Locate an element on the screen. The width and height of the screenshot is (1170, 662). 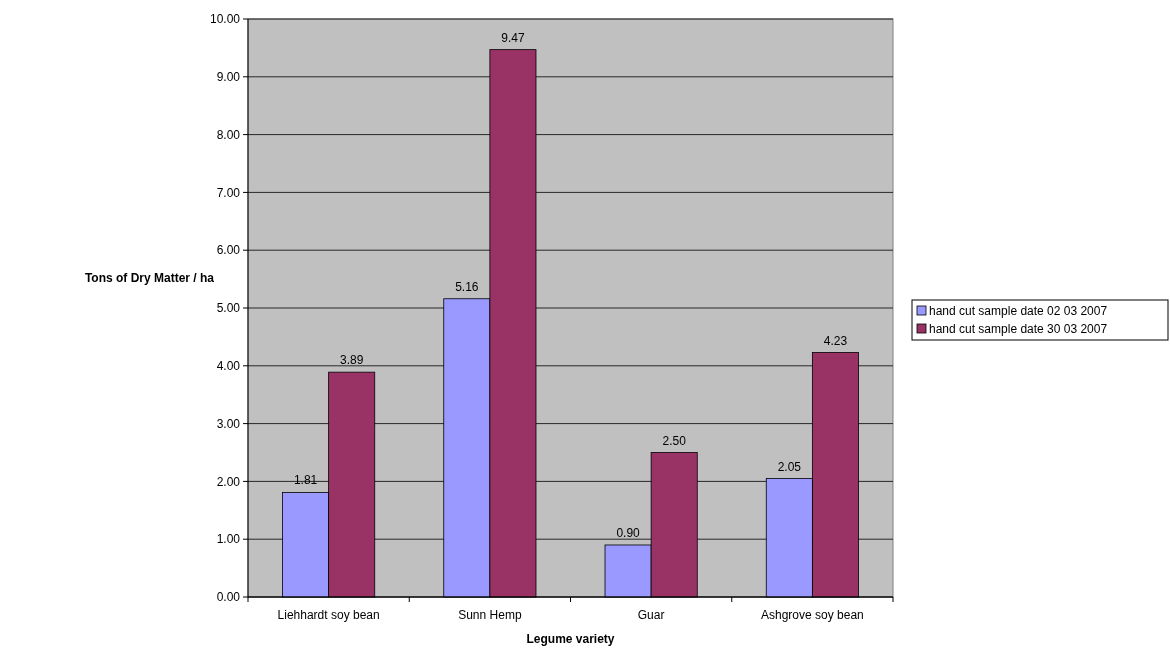
data-label: 4.23 is located at coordinates (835, 340).